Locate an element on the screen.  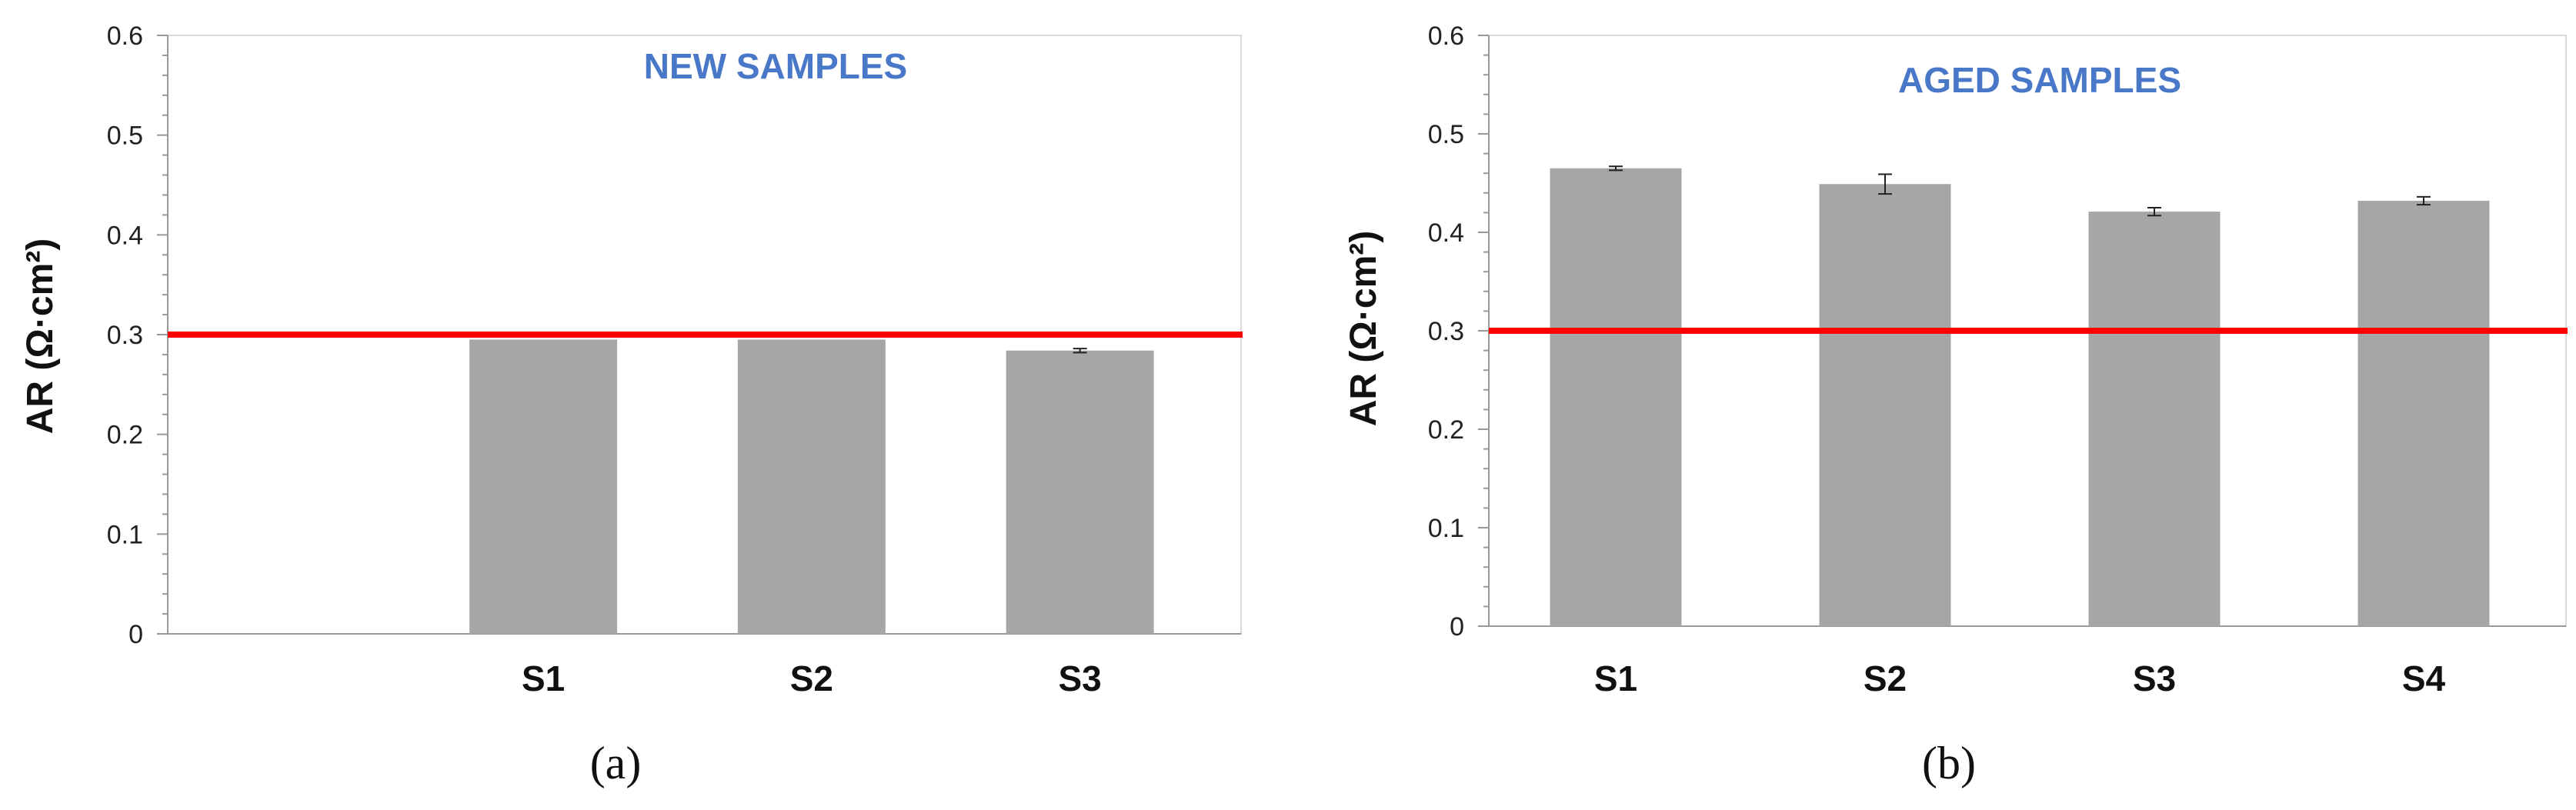
chart-title: NEW SAMPLES is located at coordinates (776, 66).